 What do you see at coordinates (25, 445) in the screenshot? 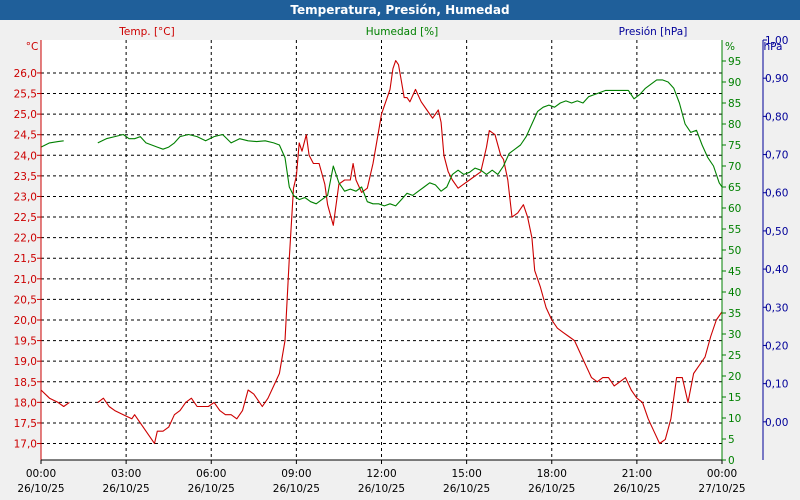
I see `temp-tick-label: 17,0` at bounding box center [25, 445].